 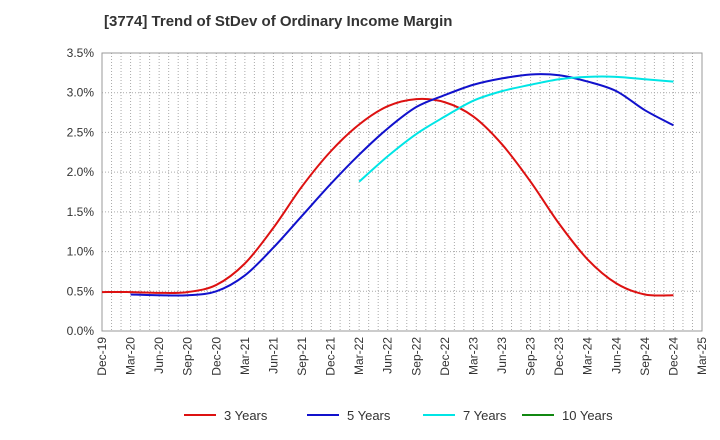 I want to click on y-tick-label: 2.0%, so click(x=81, y=172).